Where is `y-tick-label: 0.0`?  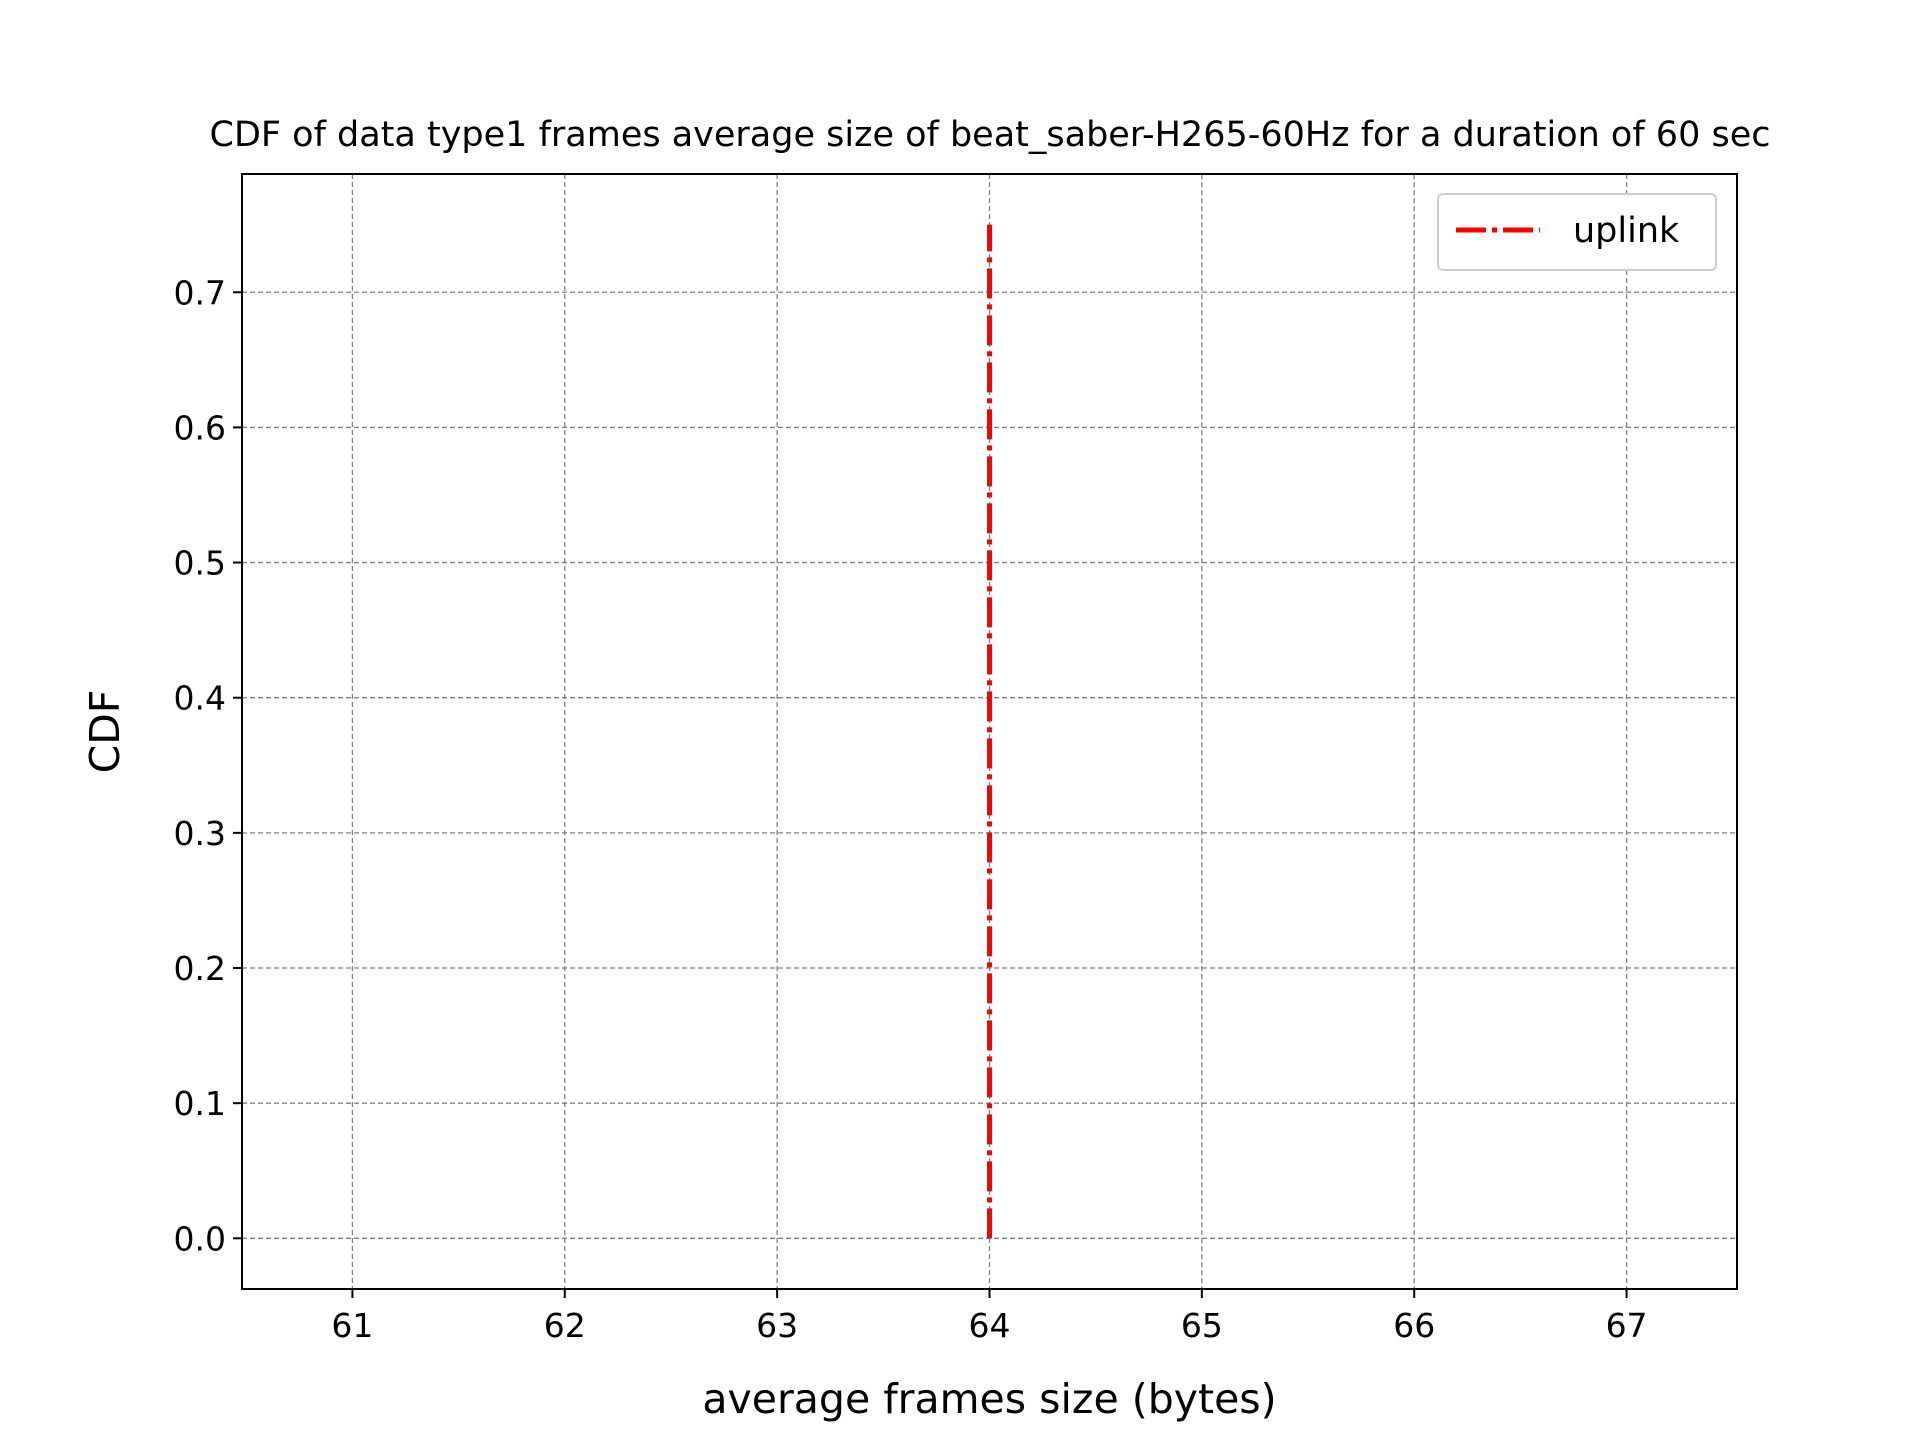 y-tick-label: 0.0 is located at coordinates (200, 1238).